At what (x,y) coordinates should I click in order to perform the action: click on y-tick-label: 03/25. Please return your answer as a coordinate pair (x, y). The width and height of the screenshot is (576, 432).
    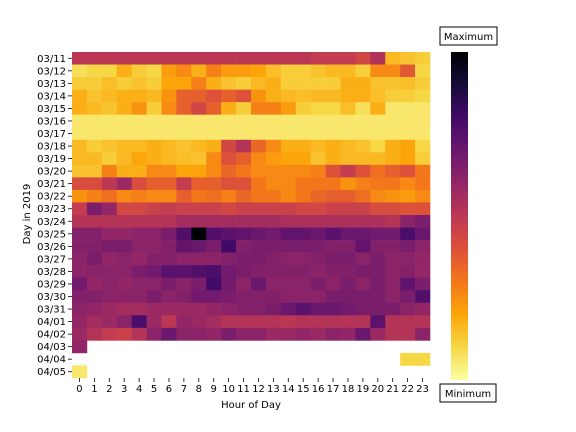
    Looking at the image, I should click on (51, 234).